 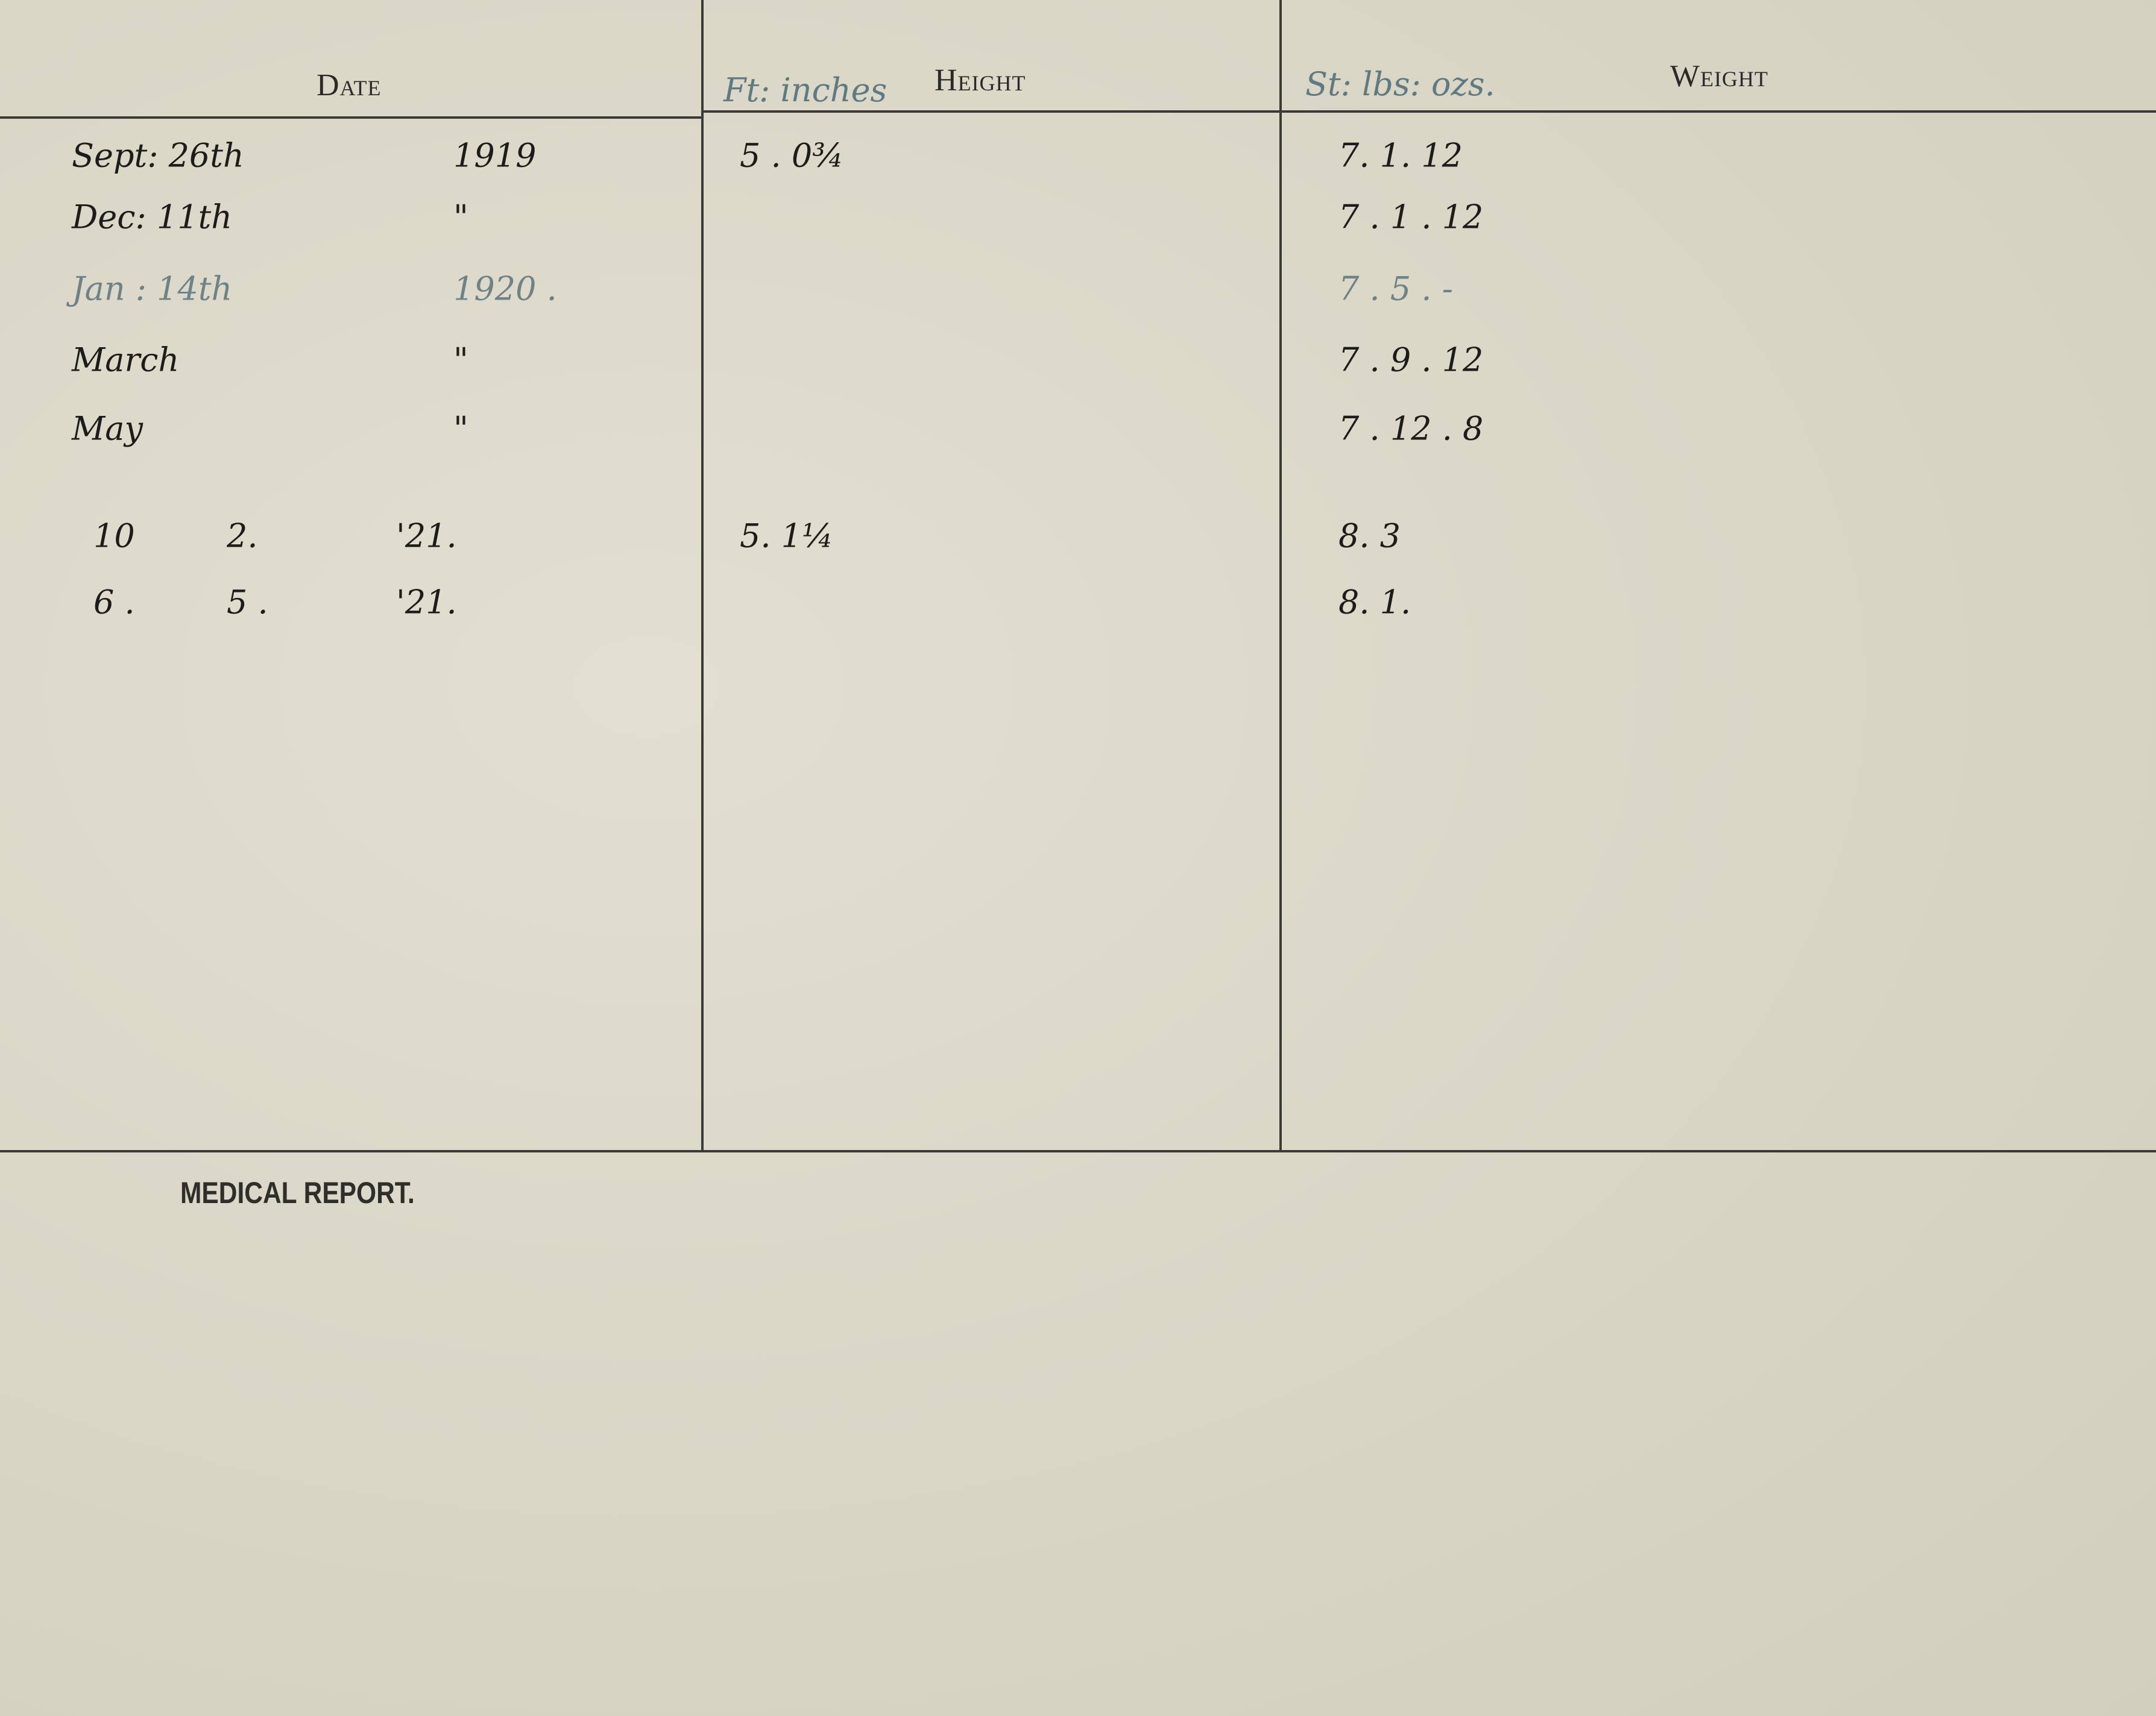 I want to click on date-year: 1919, so click(x=495, y=155).